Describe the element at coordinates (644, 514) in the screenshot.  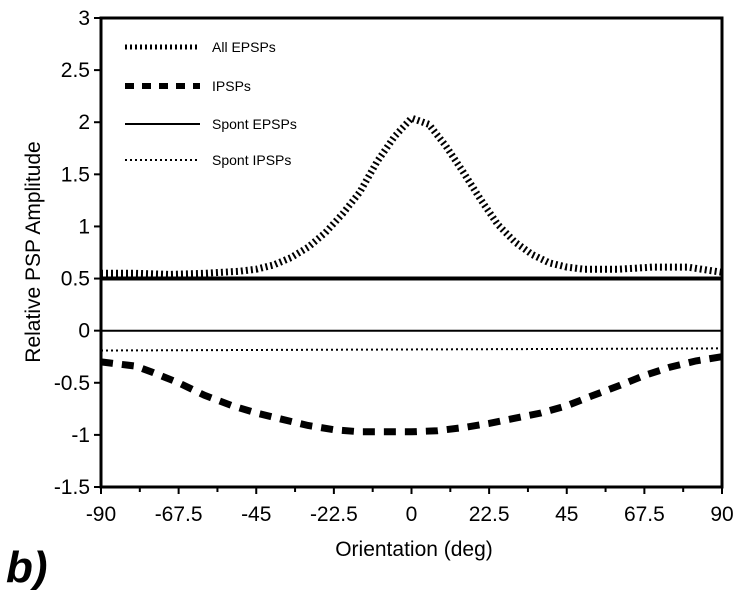
I see `x-tick-label: 67.5` at that location.